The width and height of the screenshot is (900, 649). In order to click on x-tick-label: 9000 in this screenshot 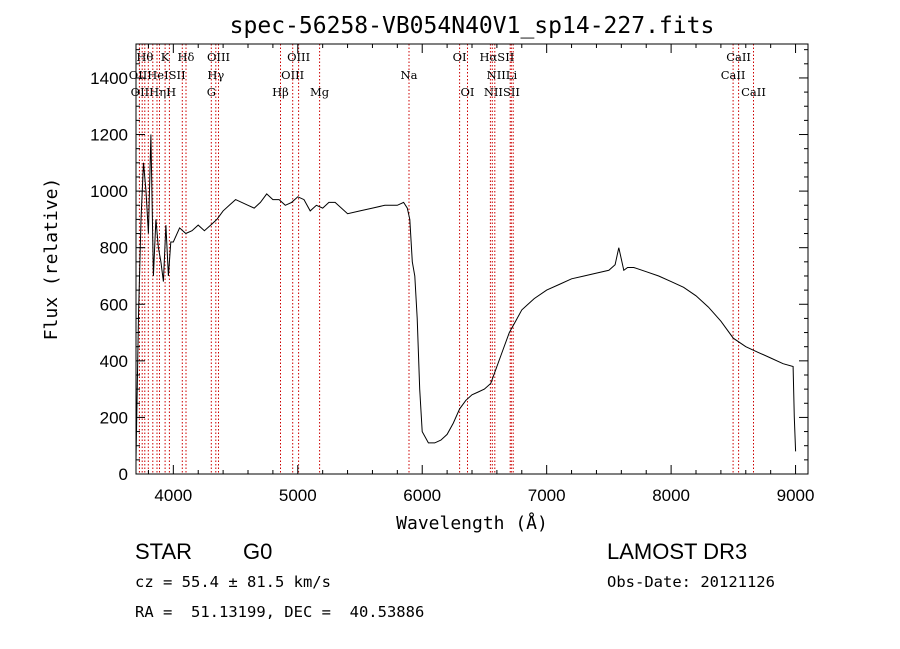, I will do `click(796, 495)`.